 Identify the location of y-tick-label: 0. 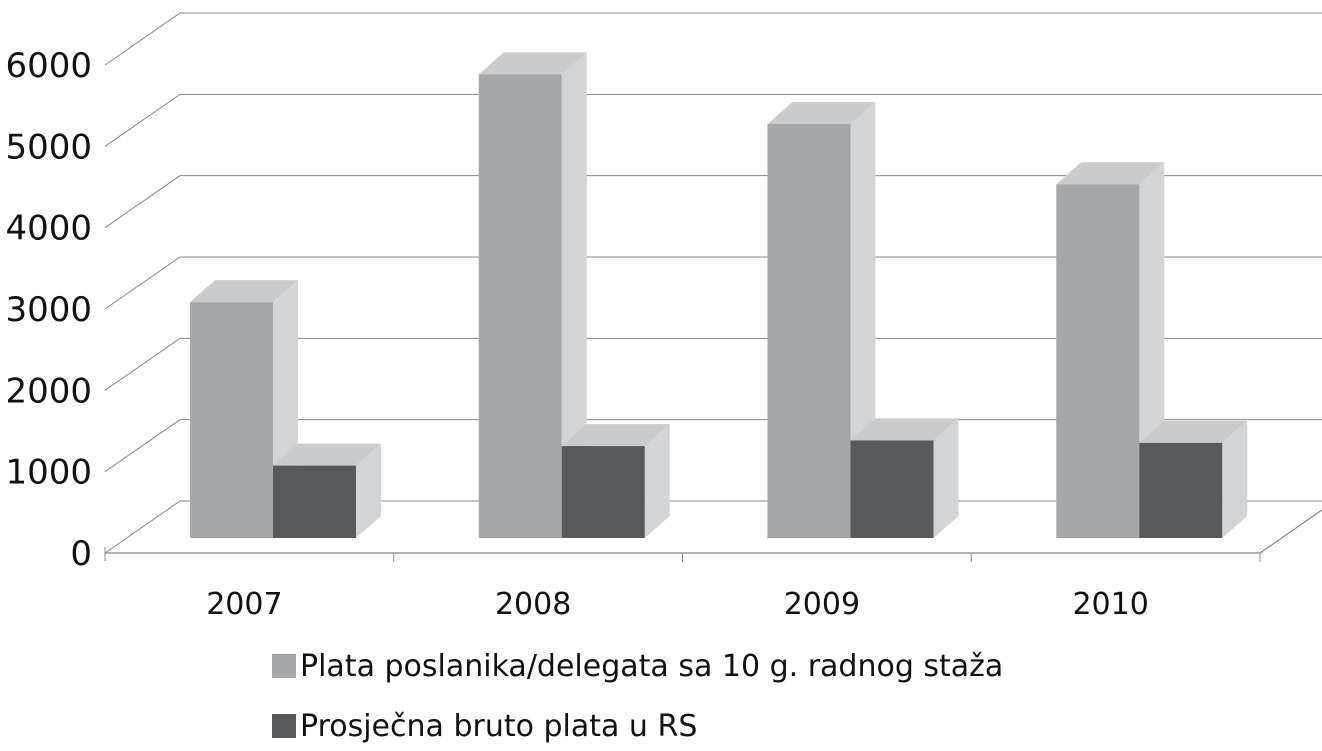
(81, 554).